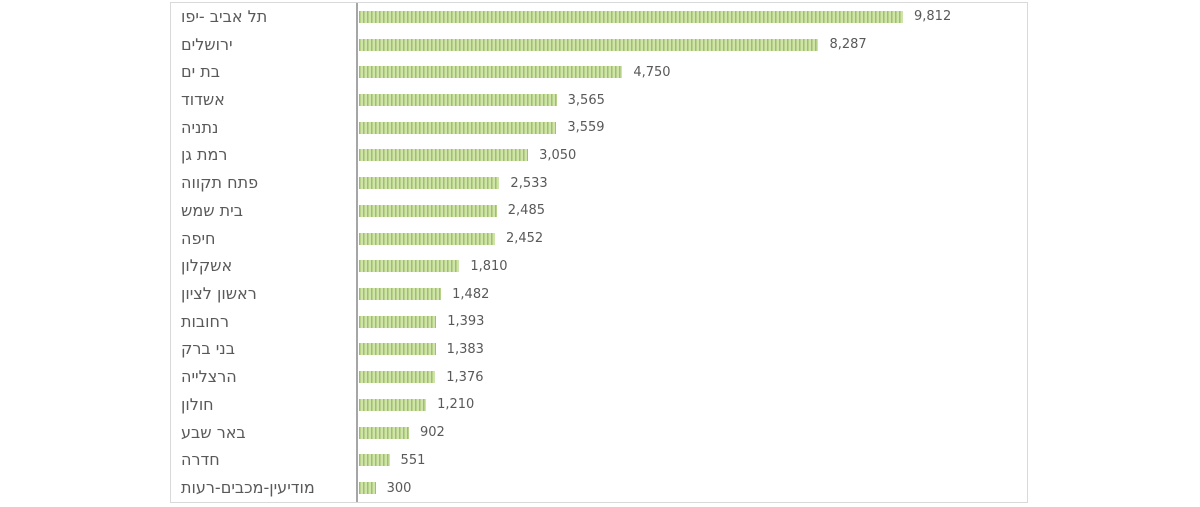 This screenshot has width=1200, height=507. I want to click on bar-track: 9,812, so click(691, 17).